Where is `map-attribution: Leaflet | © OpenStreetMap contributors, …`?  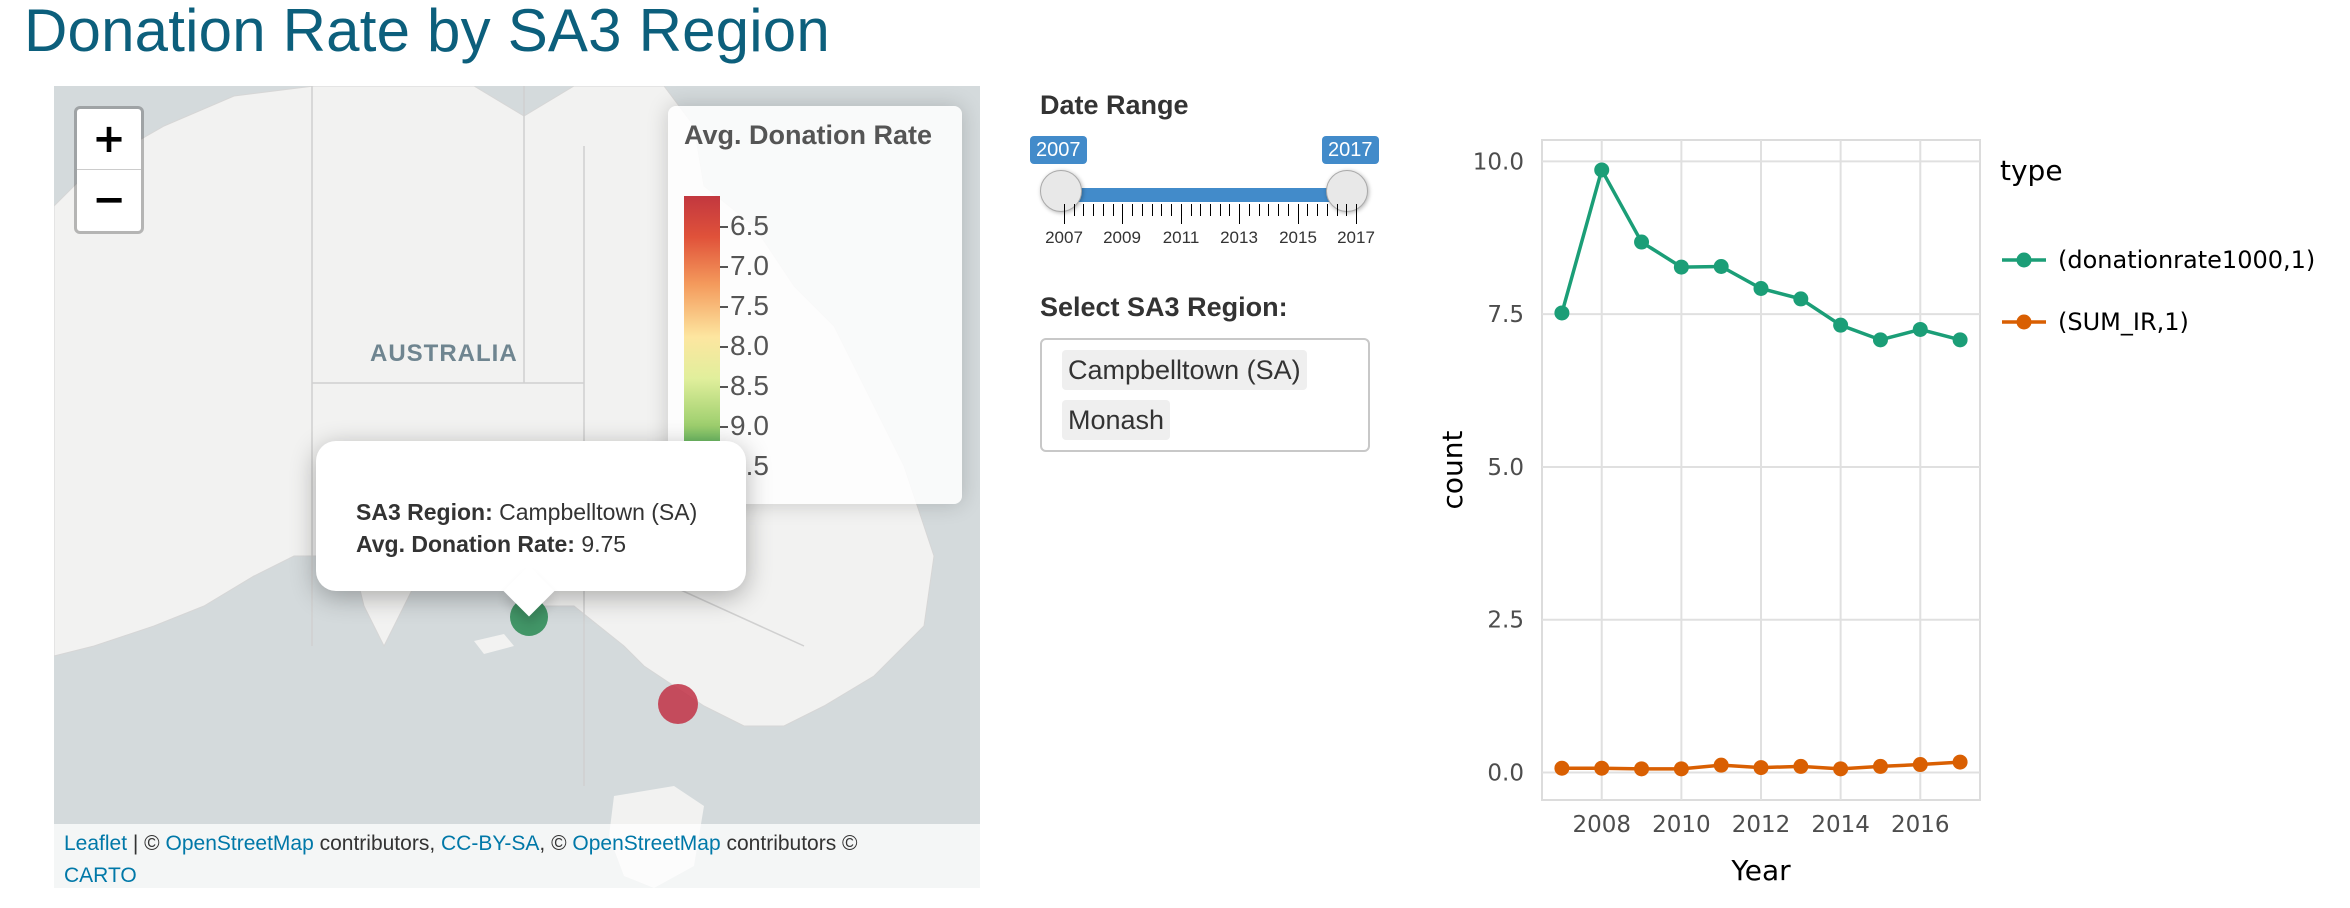 map-attribution: Leaflet | © OpenStreetMap contributors, … is located at coordinates (517, 856).